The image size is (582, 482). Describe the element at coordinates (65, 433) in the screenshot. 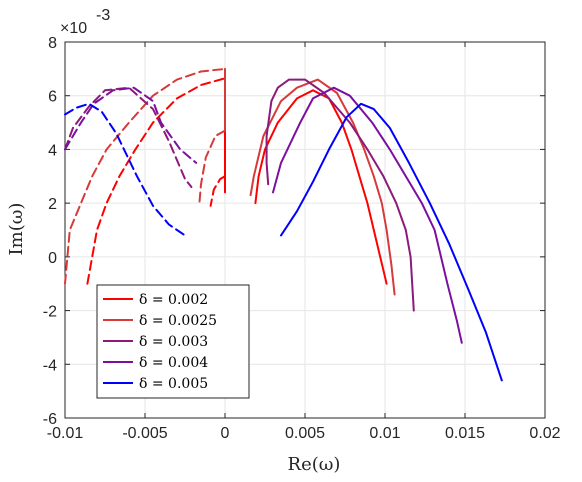

I see `x-tick-label: -0.01` at that location.